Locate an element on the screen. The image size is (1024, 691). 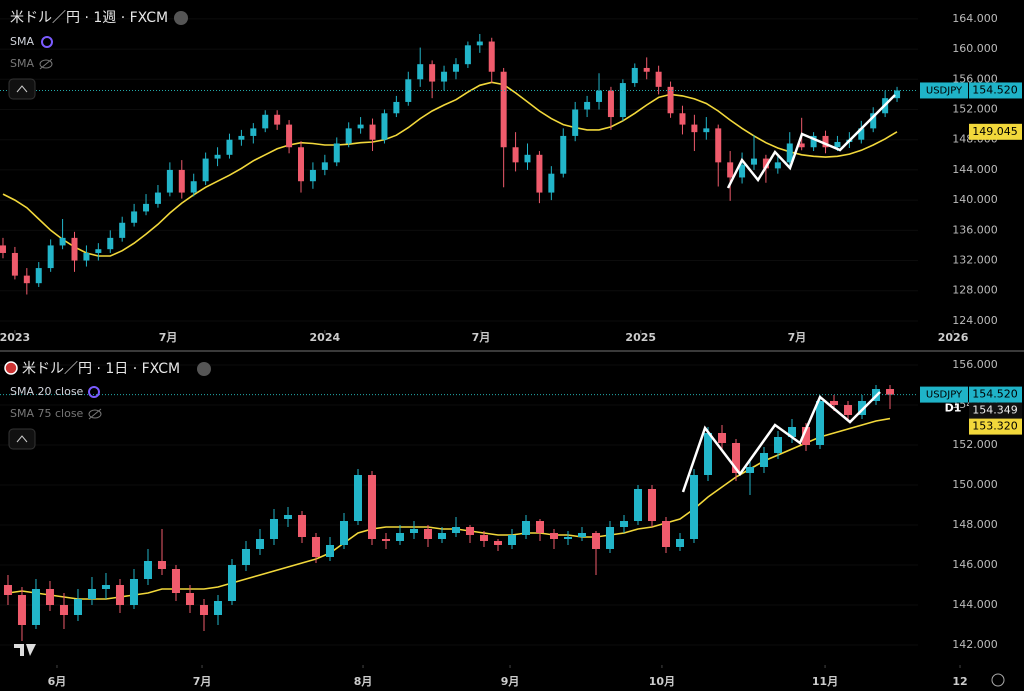
y-tick-label: 150.000 is located at coordinates (975, 484).